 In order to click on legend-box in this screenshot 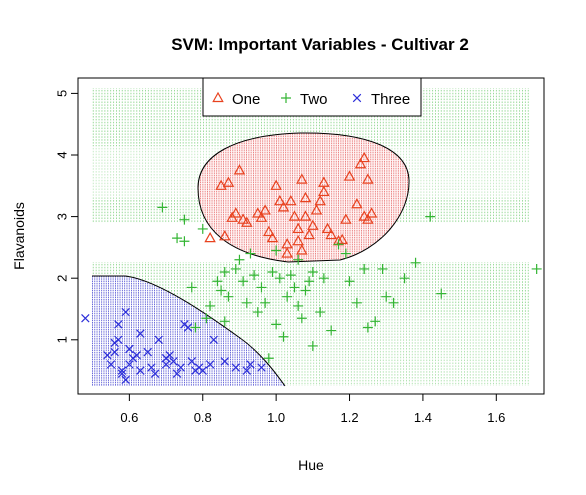, I will do `click(312, 97)`.